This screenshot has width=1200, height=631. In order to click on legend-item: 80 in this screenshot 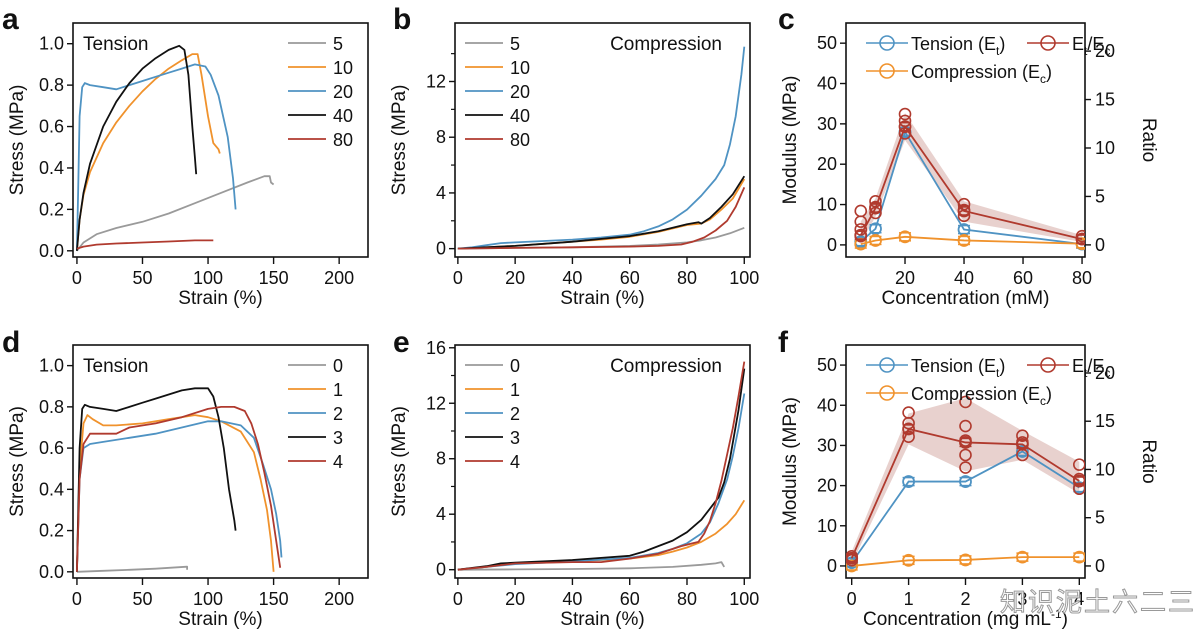, I will do `click(320, 140)`.